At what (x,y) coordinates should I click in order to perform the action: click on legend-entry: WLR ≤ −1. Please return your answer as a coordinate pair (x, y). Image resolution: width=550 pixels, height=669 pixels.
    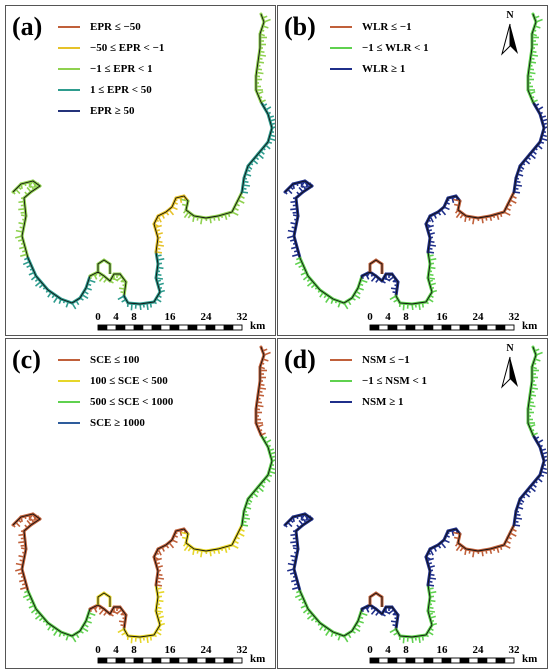
    Looking at the image, I should click on (379, 26).